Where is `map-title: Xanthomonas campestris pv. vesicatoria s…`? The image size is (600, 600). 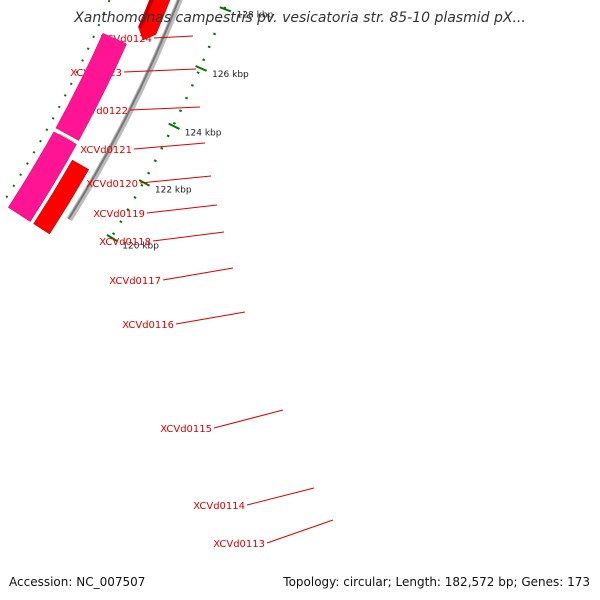
map-title: Xanthomonas campestris pv. vesicatoria s… is located at coordinates (300, 18).